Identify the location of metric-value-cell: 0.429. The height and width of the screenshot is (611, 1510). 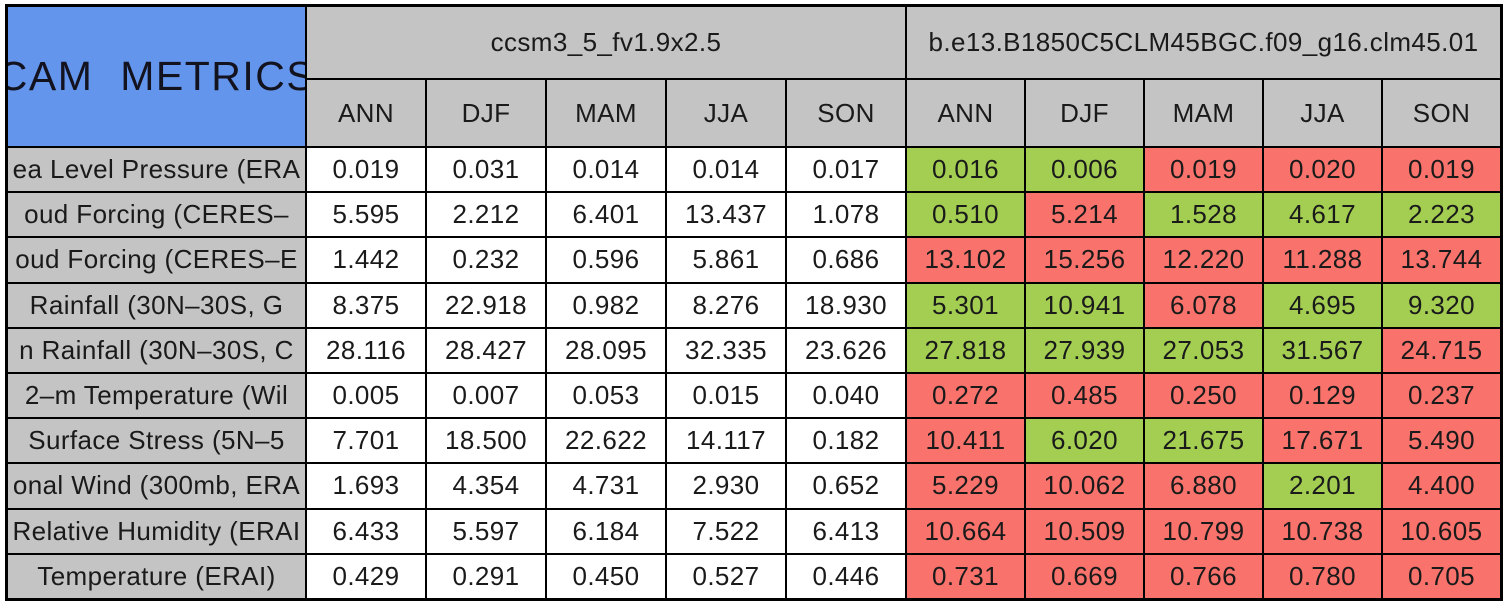
(366, 576).